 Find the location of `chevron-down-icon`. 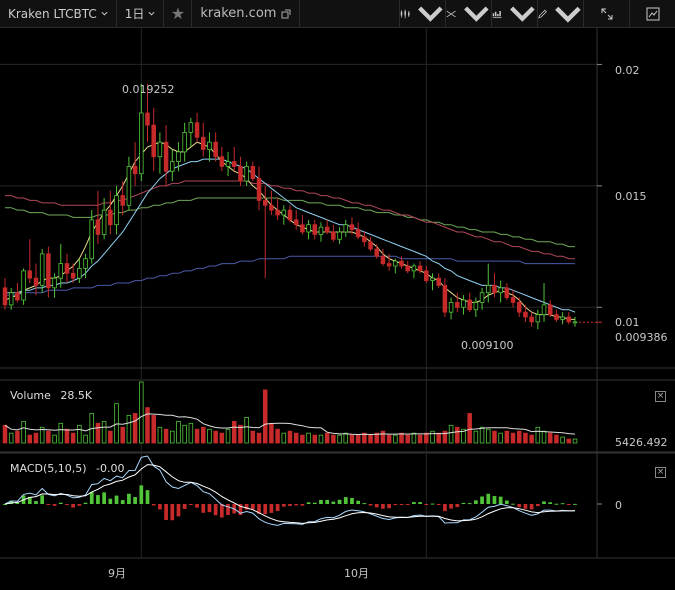

chevron-down-icon is located at coordinates (522, 14).